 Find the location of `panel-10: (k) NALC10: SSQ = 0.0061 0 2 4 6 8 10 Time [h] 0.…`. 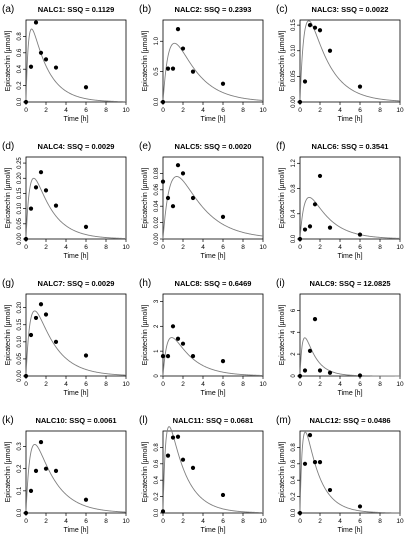

panel-10: (k) NALC10: SSQ = 0.0061 0 2 4 6 8 10 Time [h] 0.… is located at coordinates (66, 474).